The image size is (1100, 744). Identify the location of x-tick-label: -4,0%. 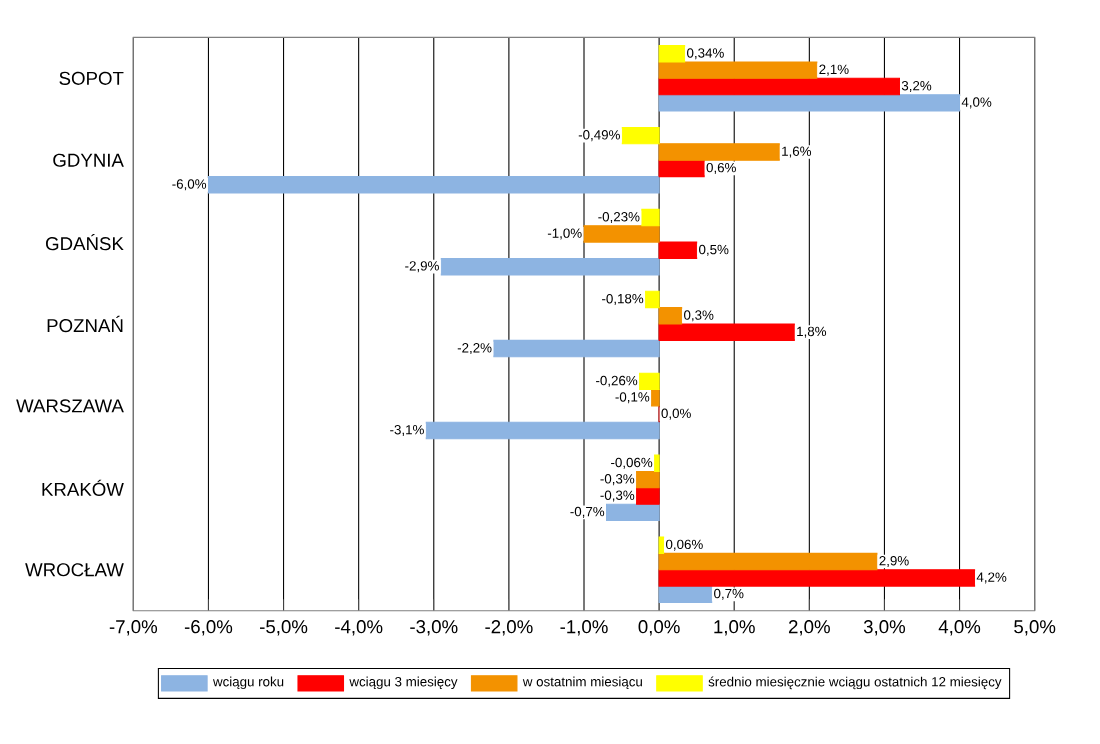
(359, 628).